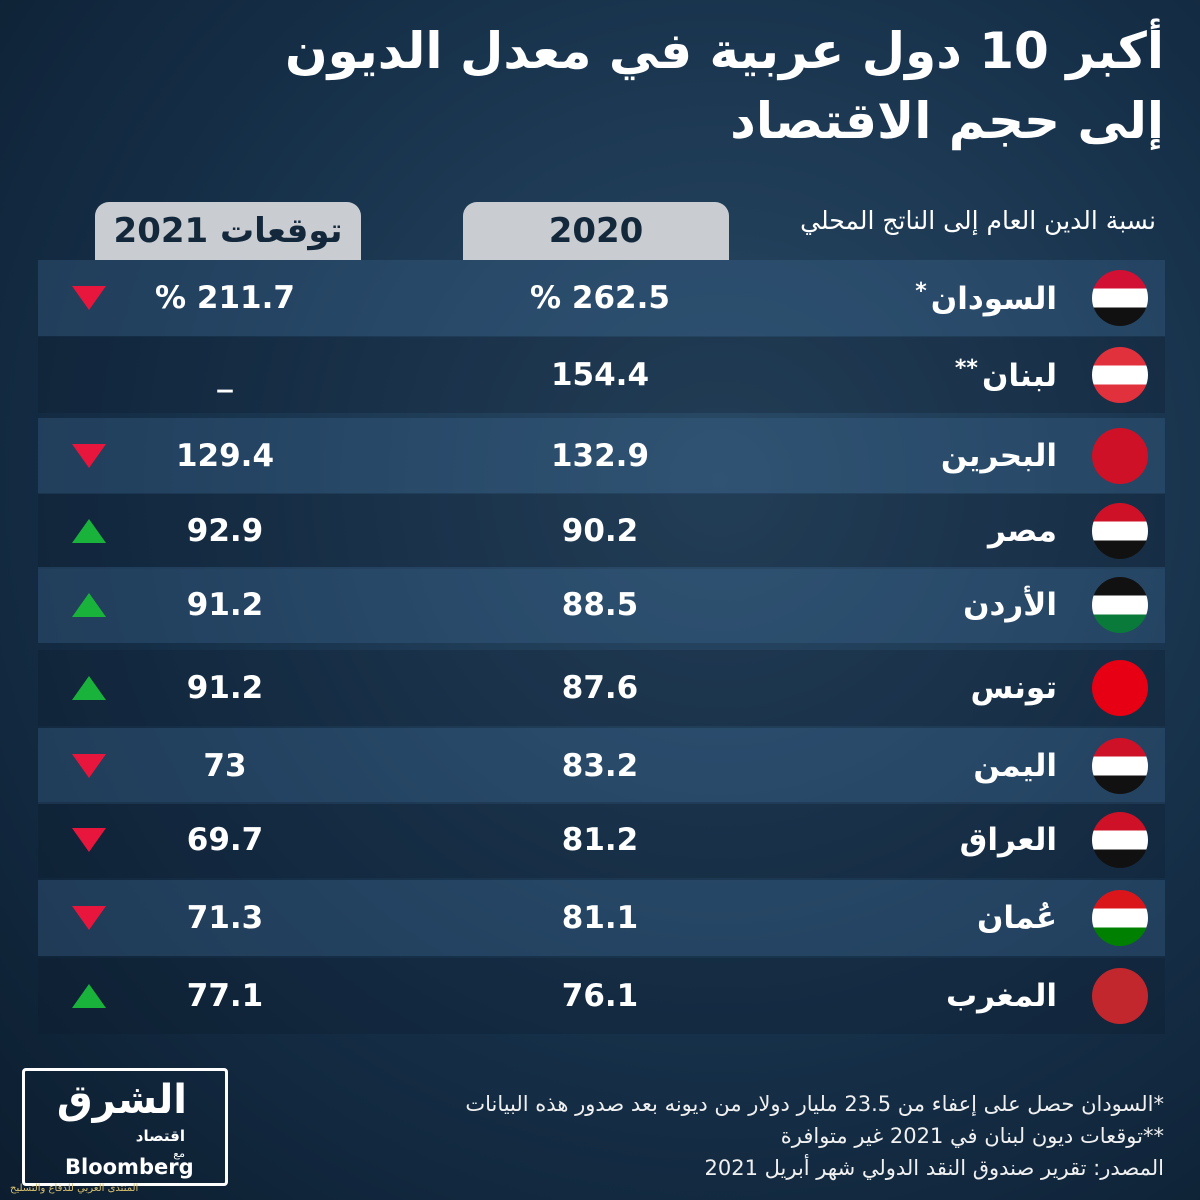 The height and width of the screenshot is (1200, 1200). Describe the element at coordinates (228, 231) in the screenshot. I see `column-header: توقعات 2021` at that location.